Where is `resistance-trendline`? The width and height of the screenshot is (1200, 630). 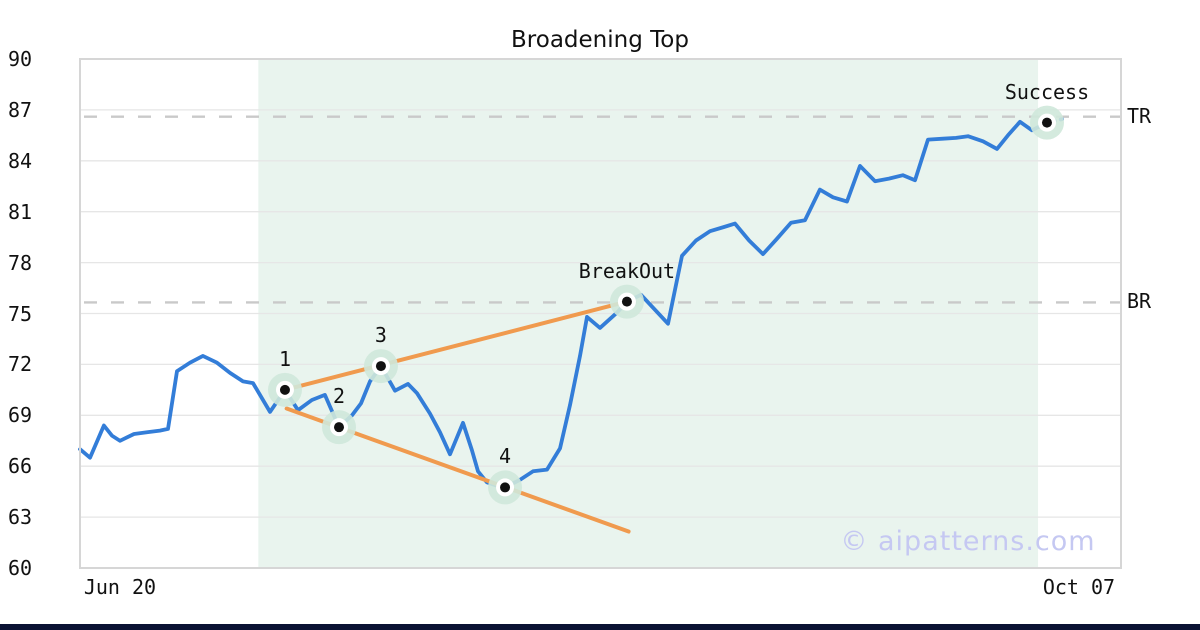 resistance-trendline is located at coordinates (455, 345).